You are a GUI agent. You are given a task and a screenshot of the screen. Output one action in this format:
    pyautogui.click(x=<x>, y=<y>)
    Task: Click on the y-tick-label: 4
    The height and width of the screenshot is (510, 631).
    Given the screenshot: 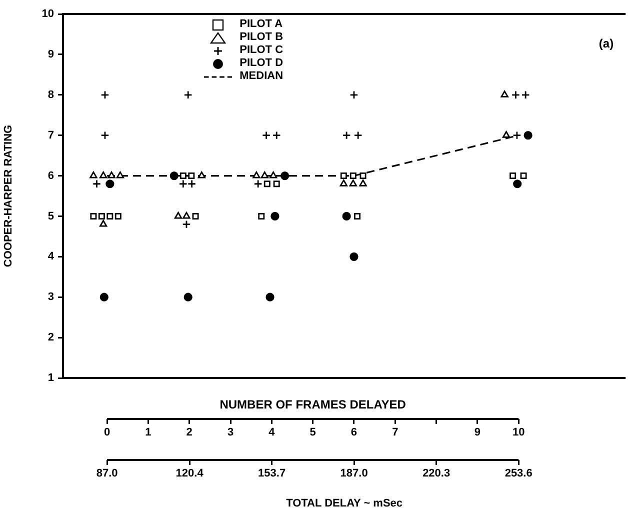 What is the action you would take?
    pyautogui.click(x=51, y=256)
    